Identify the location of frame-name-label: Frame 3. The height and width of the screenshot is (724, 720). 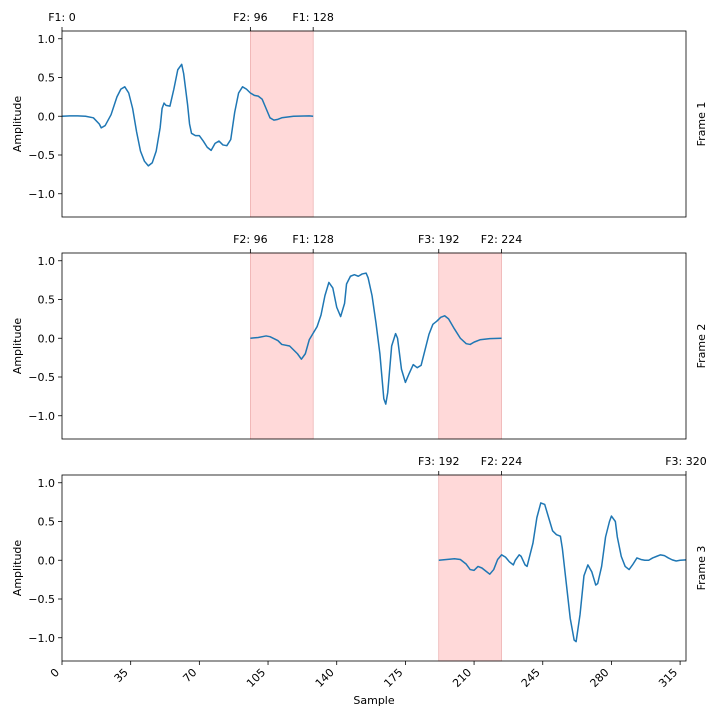
(701, 568).